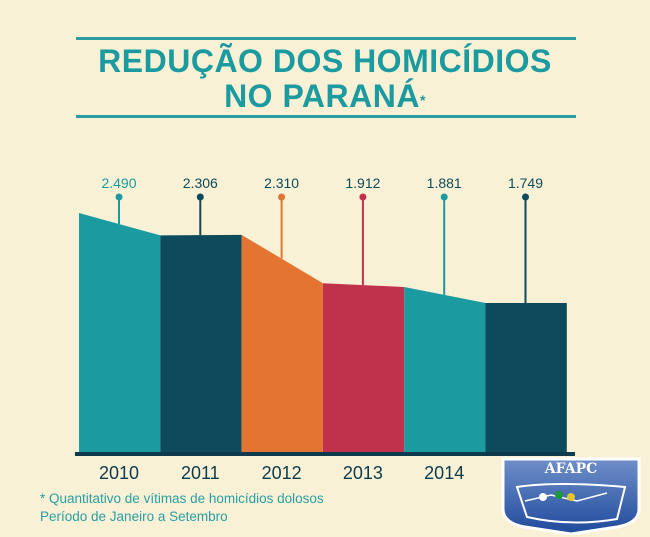  I want to click on data-label: 2.490, so click(118, 183).